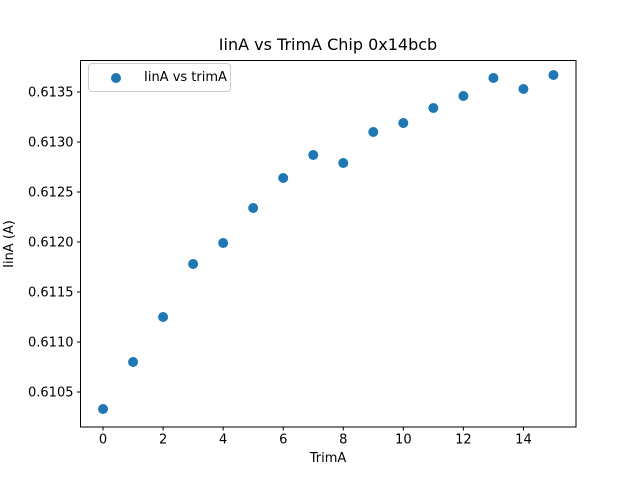 This screenshot has height=480, width=640. I want to click on y-tick-label: 0.6105, so click(51, 393).